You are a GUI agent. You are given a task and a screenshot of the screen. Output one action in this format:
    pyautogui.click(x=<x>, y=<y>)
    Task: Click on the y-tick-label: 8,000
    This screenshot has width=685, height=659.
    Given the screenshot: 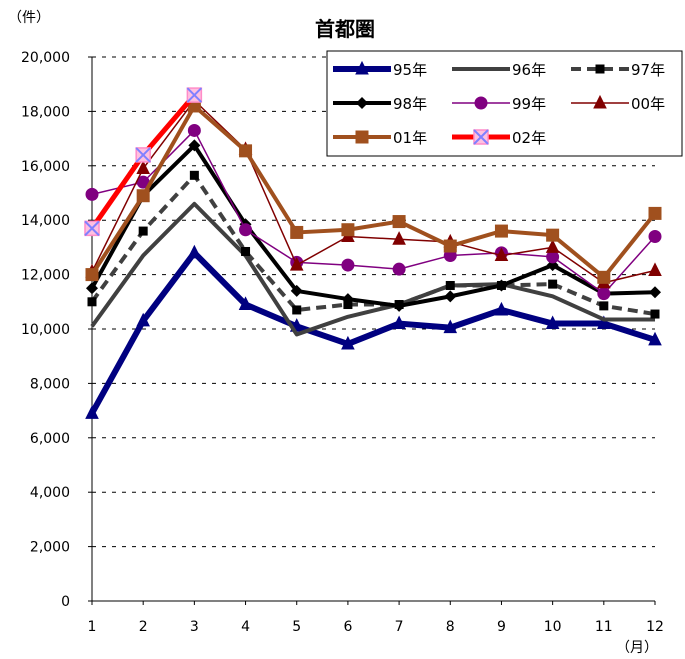 What is the action you would take?
    pyautogui.click(x=50, y=384)
    